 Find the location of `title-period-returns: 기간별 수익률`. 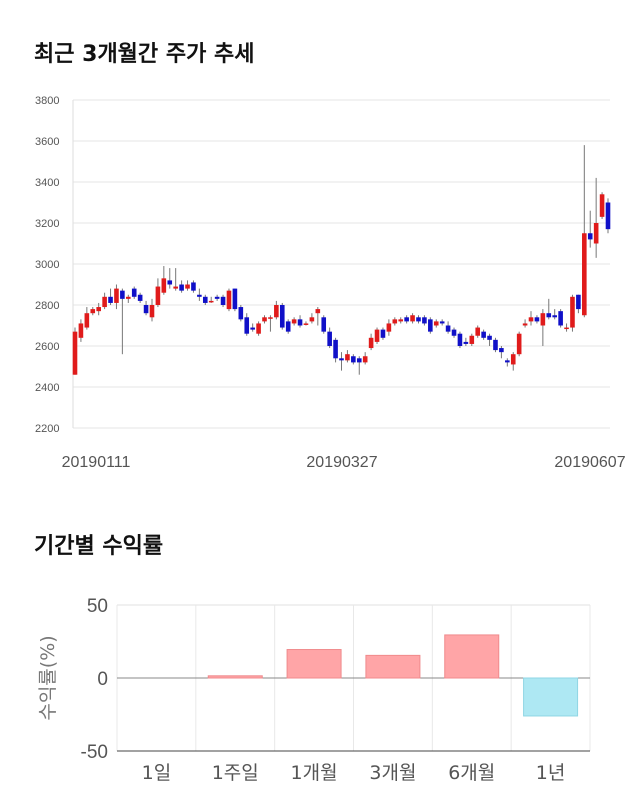

title-period-returns: 기간별 수익률 is located at coordinates (99, 546).